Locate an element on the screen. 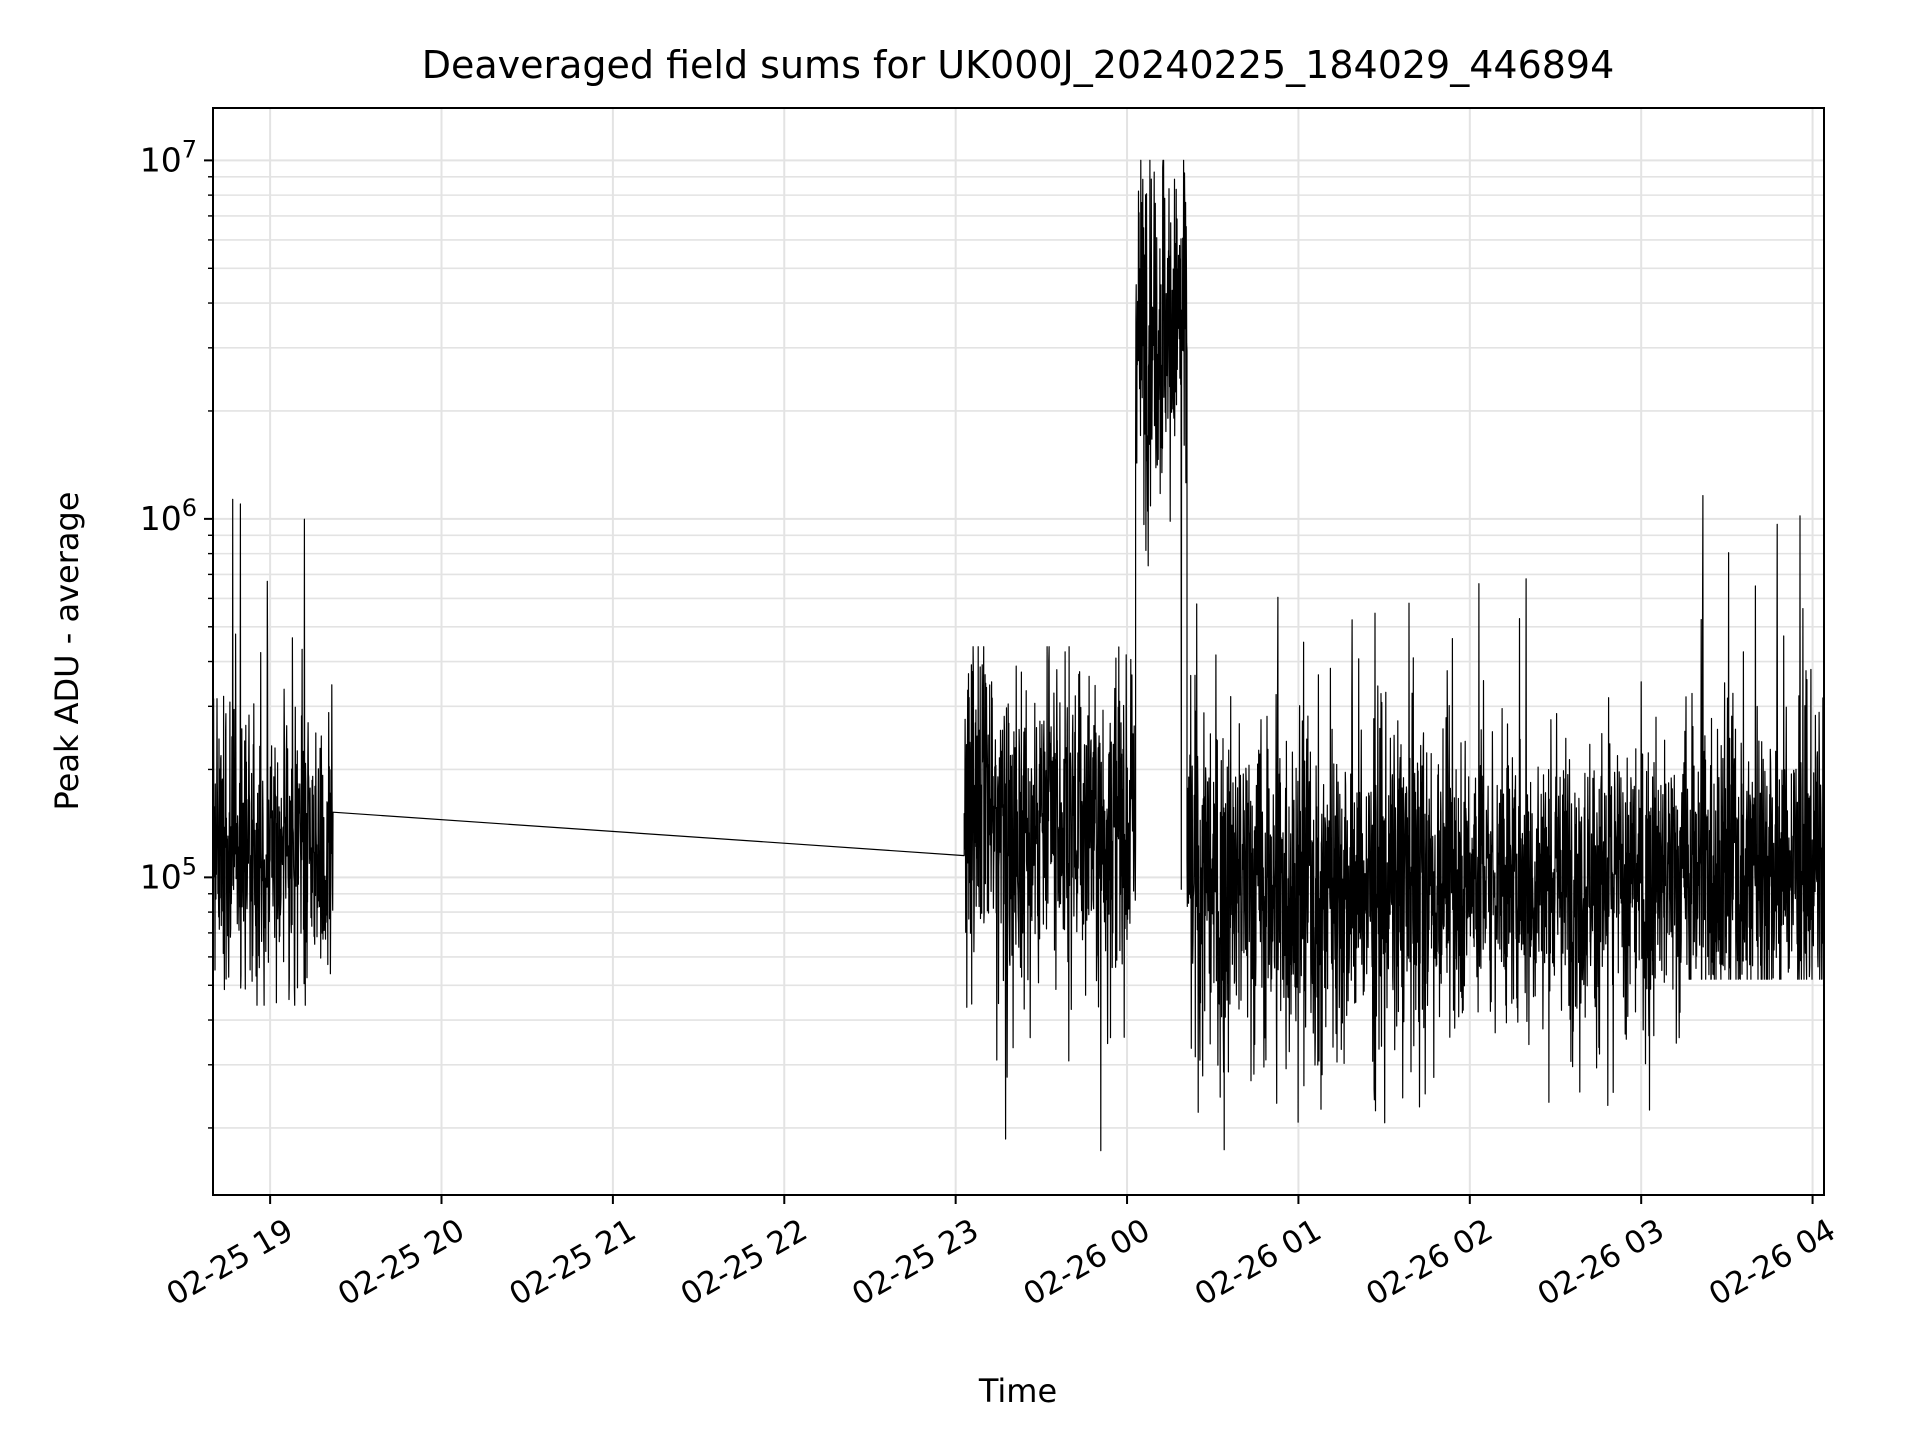  x-tick-label: 02-26 00 is located at coordinates (1087, 1262).